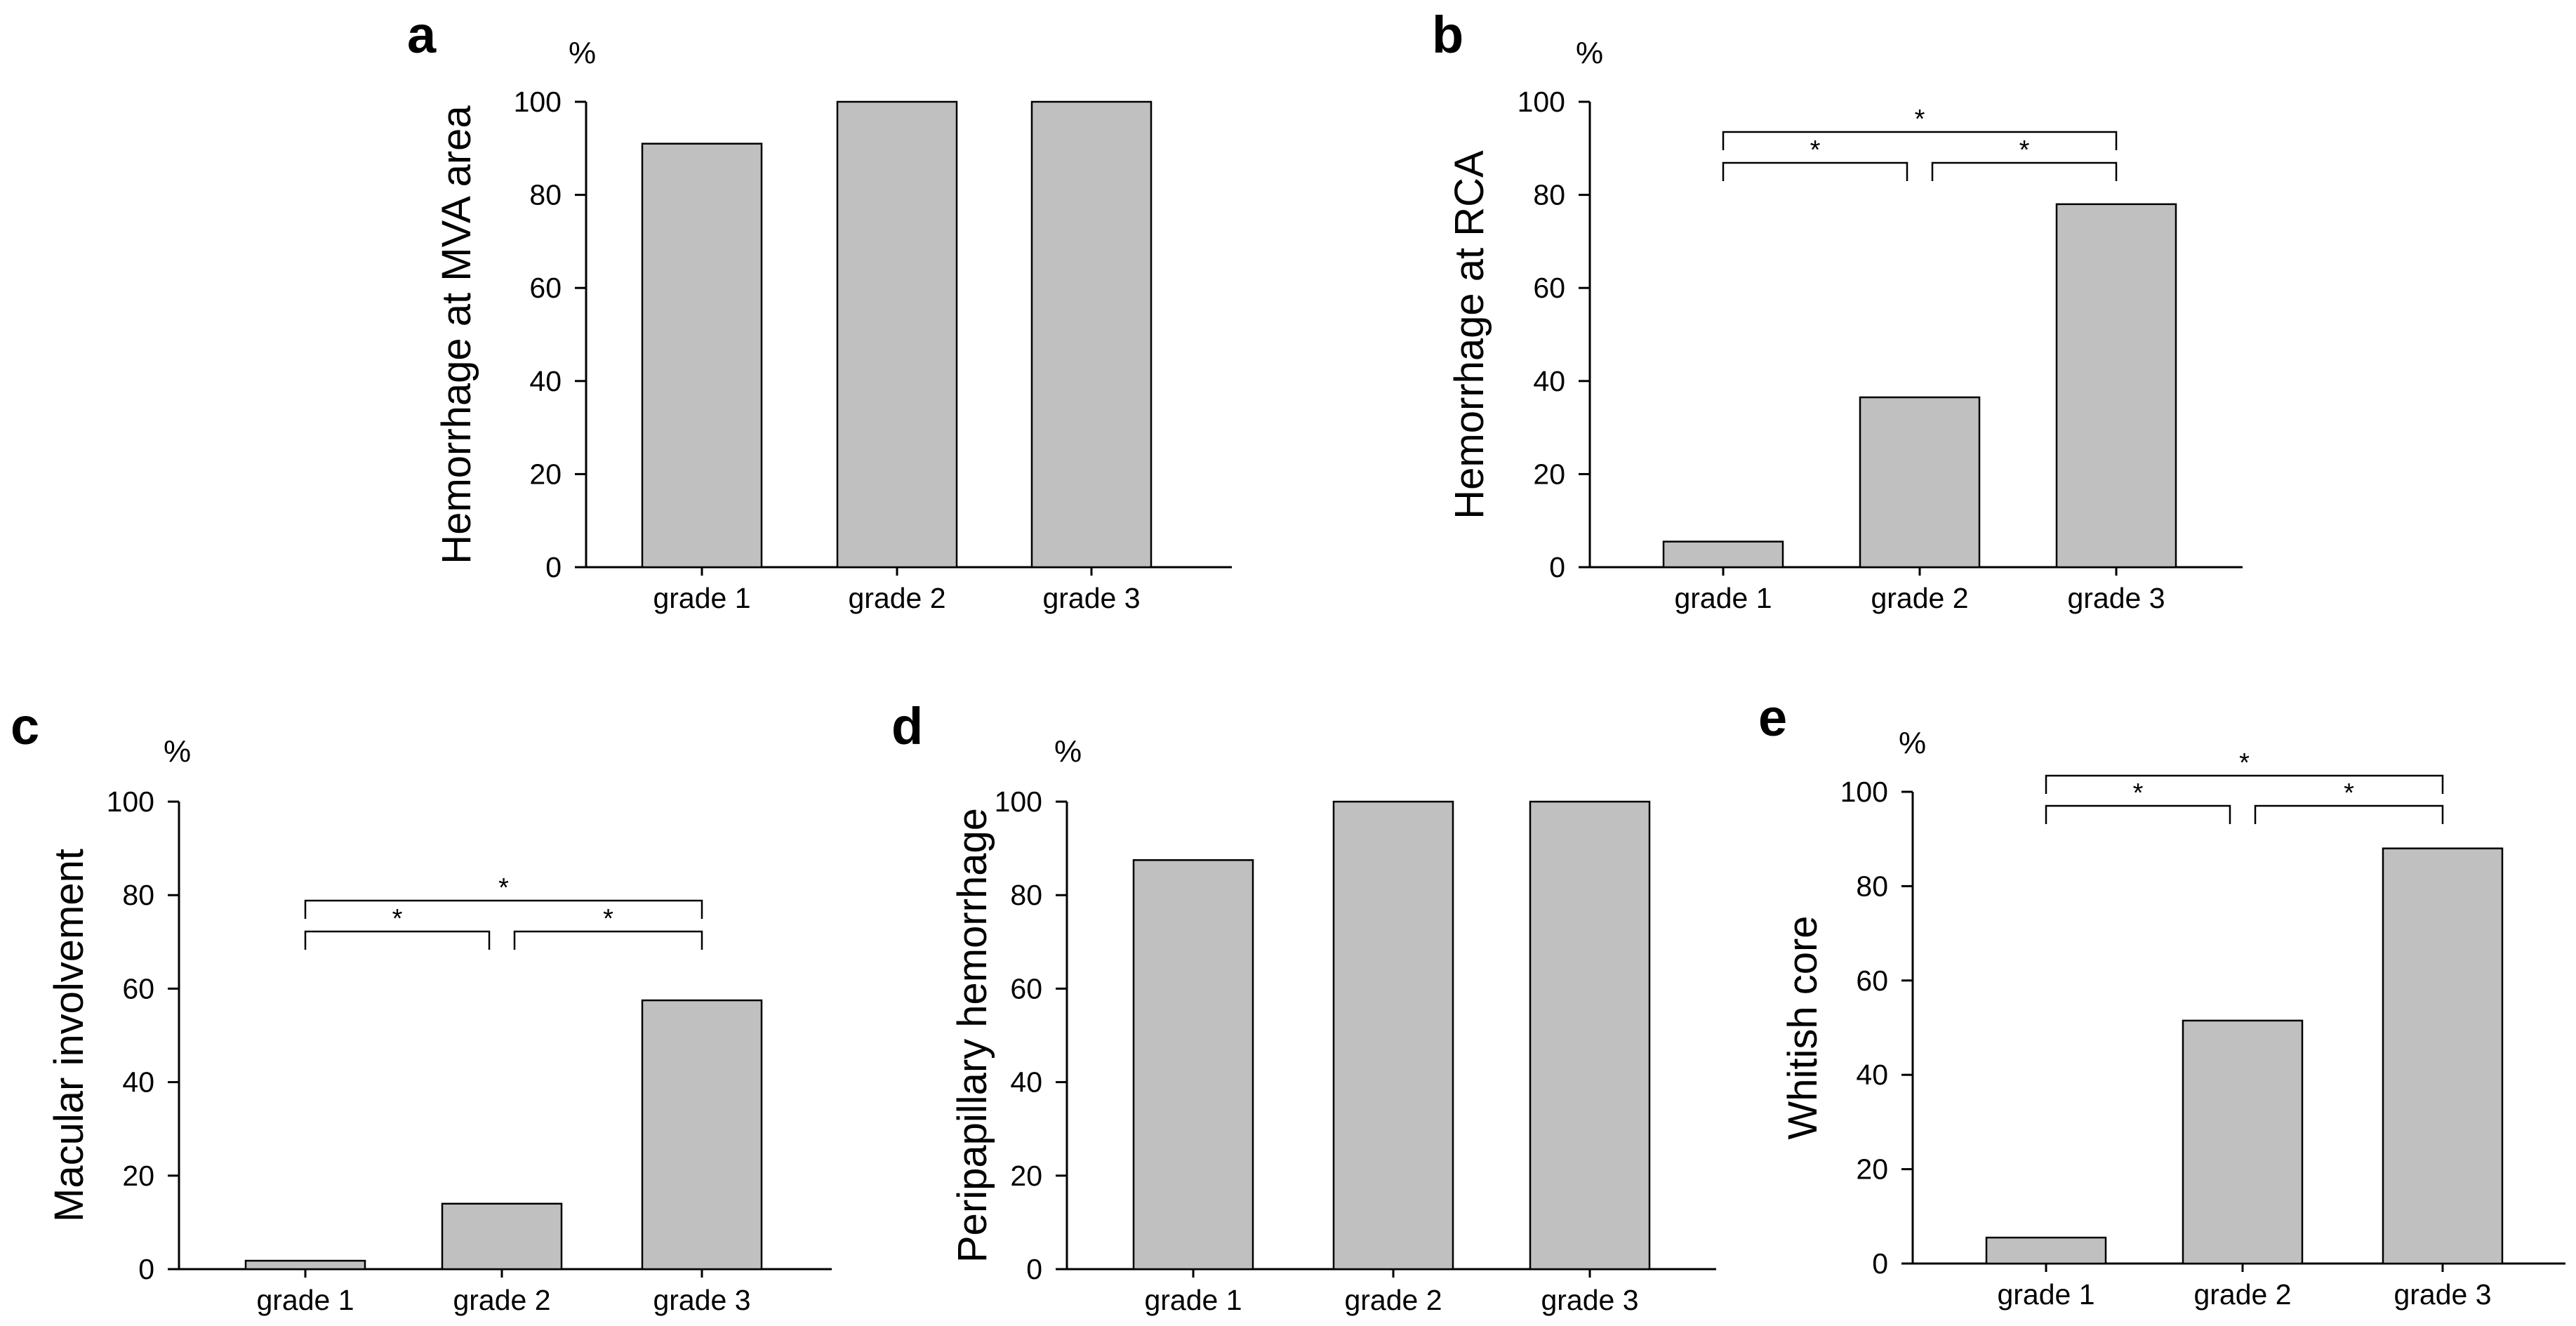 This screenshot has width=2576, height=1326. What do you see at coordinates (973, 1035) in the screenshot?
I see `y-axis-title: Peripapillary hemorrhage` at bounding box center [973, 1035].